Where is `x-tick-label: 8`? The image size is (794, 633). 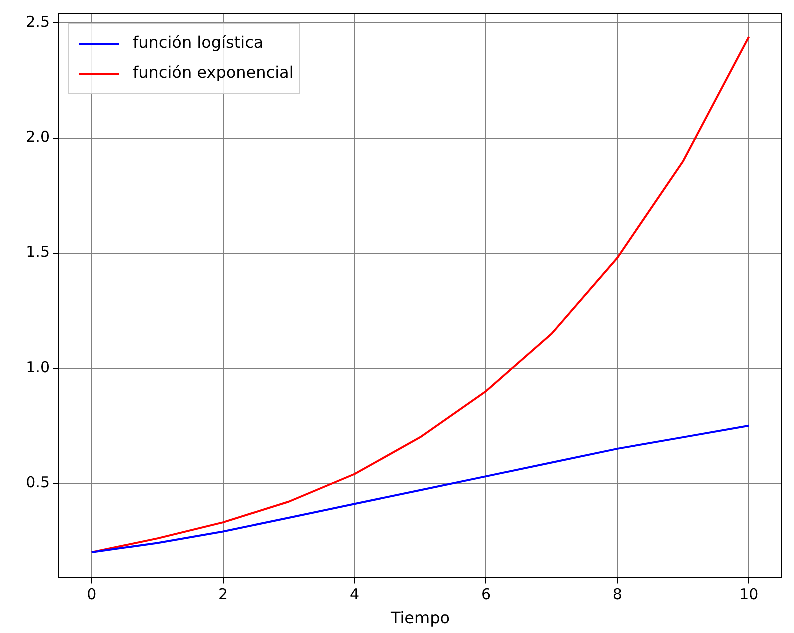
x-tick-label: 8 is located at coordinates (617, 595).